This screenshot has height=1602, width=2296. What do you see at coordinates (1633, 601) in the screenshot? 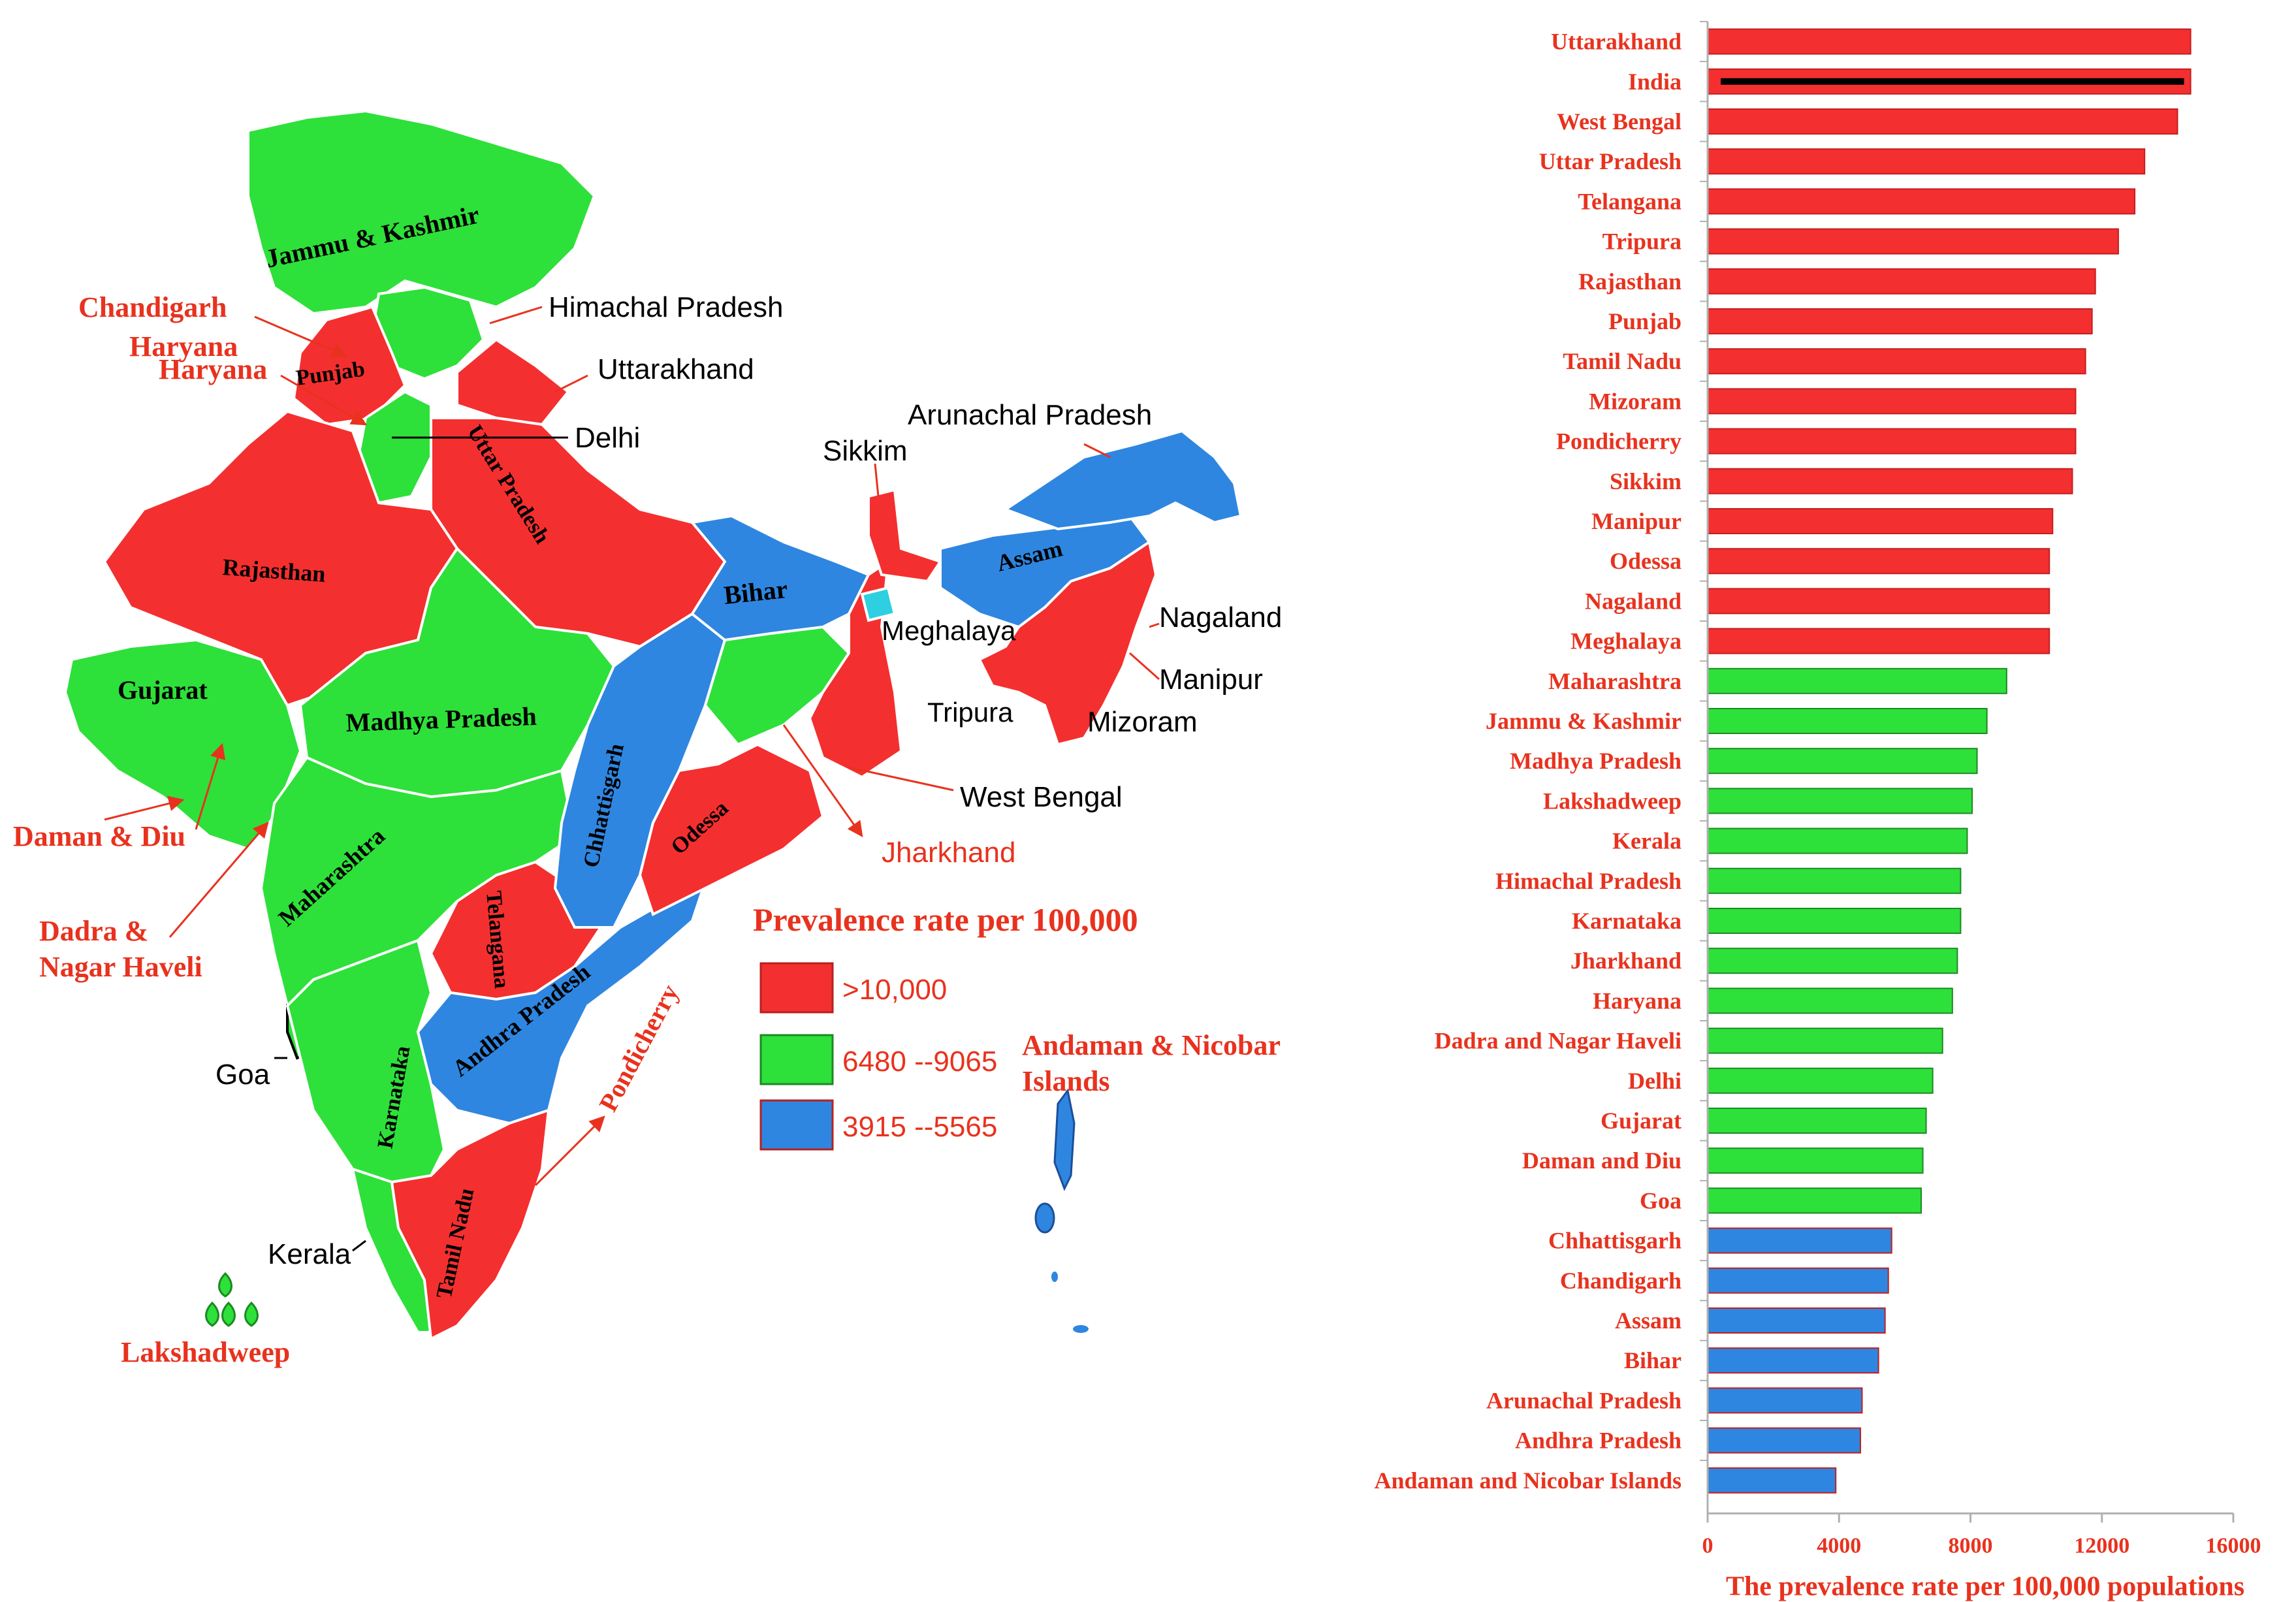
I see `category-label: Nagaland` at bounding box center [1633, 601].